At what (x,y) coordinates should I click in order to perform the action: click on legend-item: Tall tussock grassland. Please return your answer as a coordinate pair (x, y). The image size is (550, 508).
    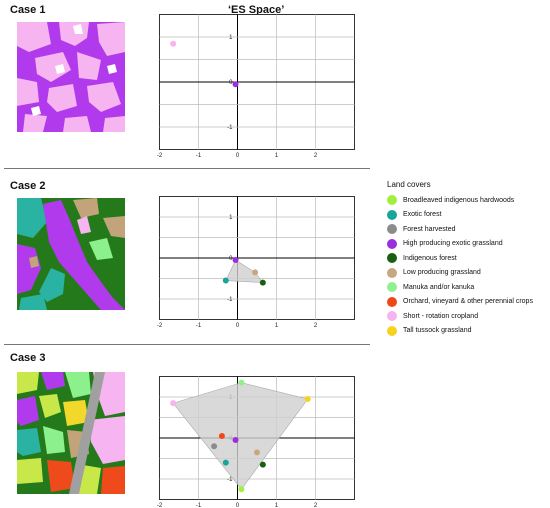
    Looking at the image, I should click on (467, 331).